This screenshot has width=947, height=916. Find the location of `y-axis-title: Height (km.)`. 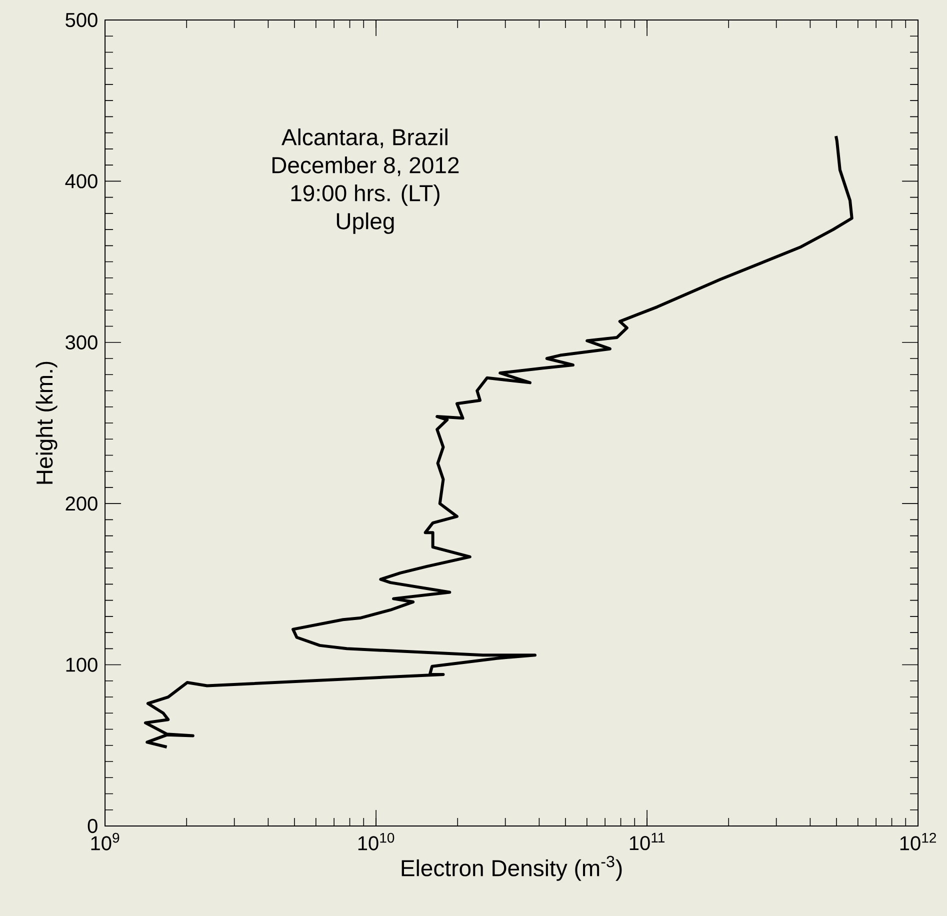

y-axis-title: Height (km.) is located at coordinates (47, 423).